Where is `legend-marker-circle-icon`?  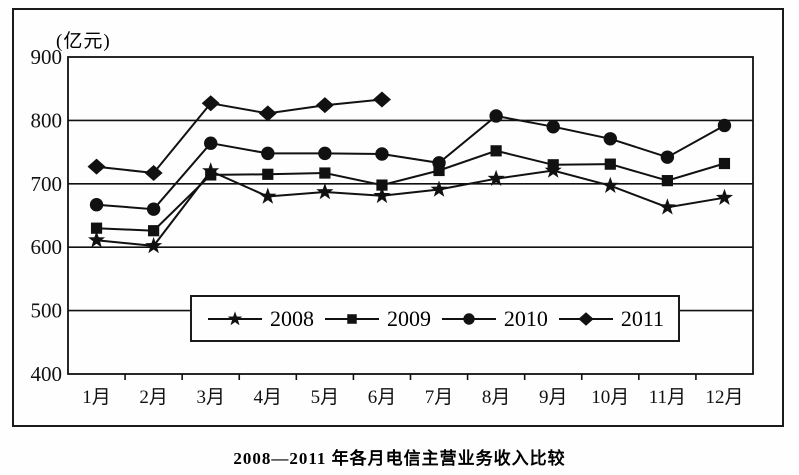
legend-marker-circle-icon is located at coordinates (468, 318).